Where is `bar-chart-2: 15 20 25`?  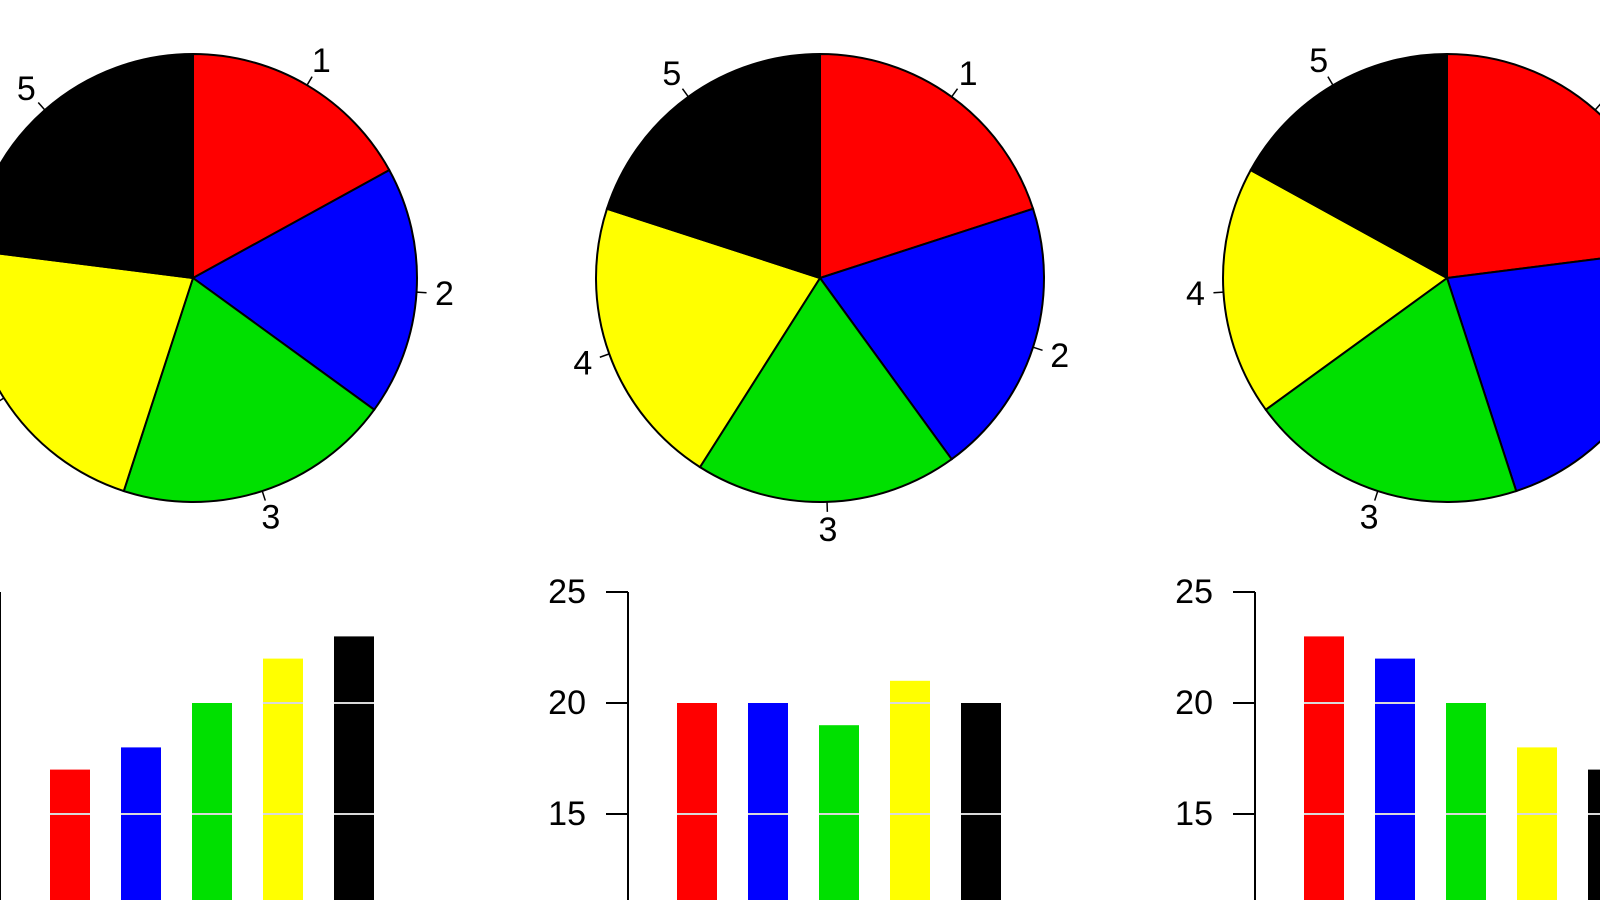
bar-chart-2: 15 20 25 is located at coordinates (774, 736).